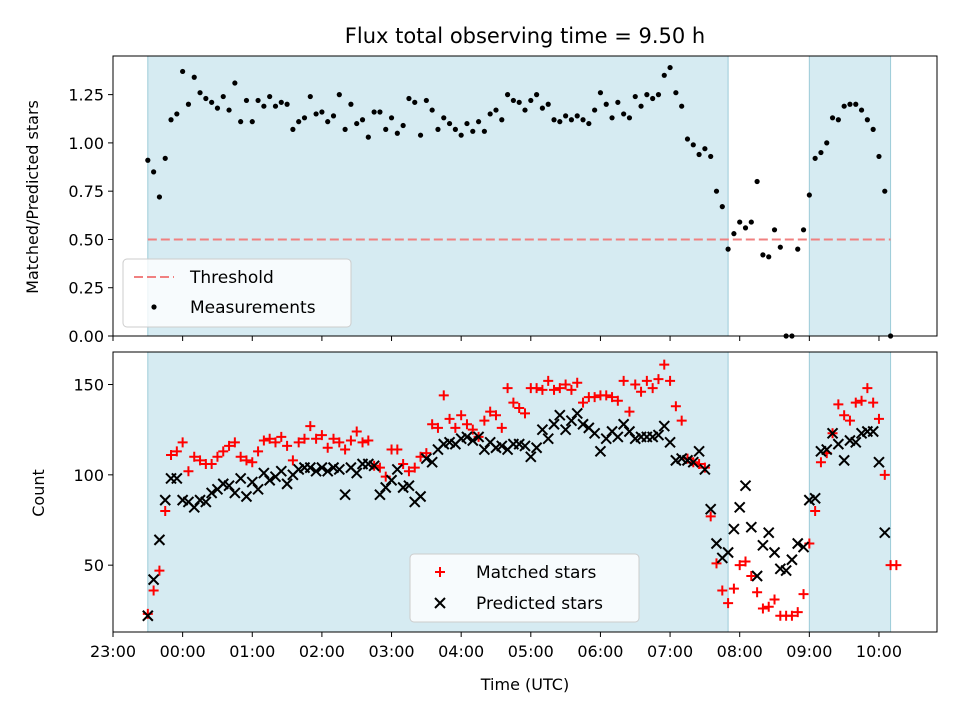 Image resolution: width=960 pixels, height=720 pixels. What do you see at coordinates (252, 651) in the screenshot?
I see `x-tick-label: 01:00` at bounding box center [252, 651].